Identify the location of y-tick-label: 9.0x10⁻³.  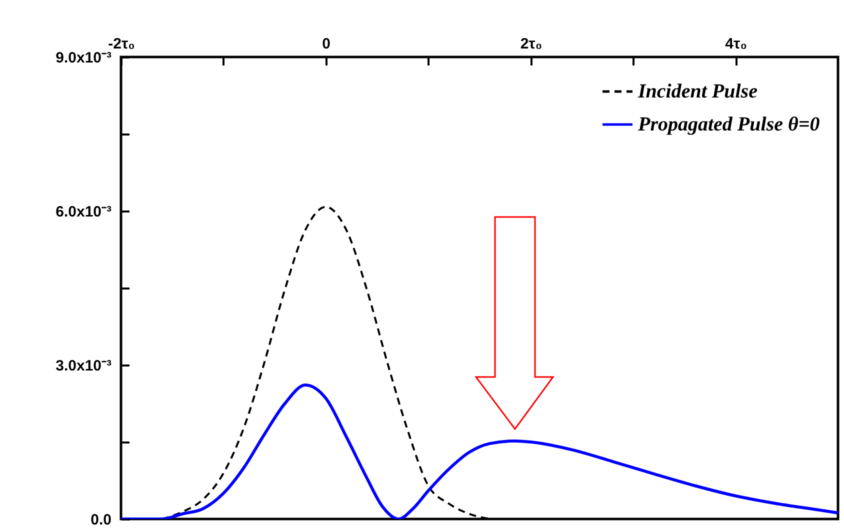
(84, 58).